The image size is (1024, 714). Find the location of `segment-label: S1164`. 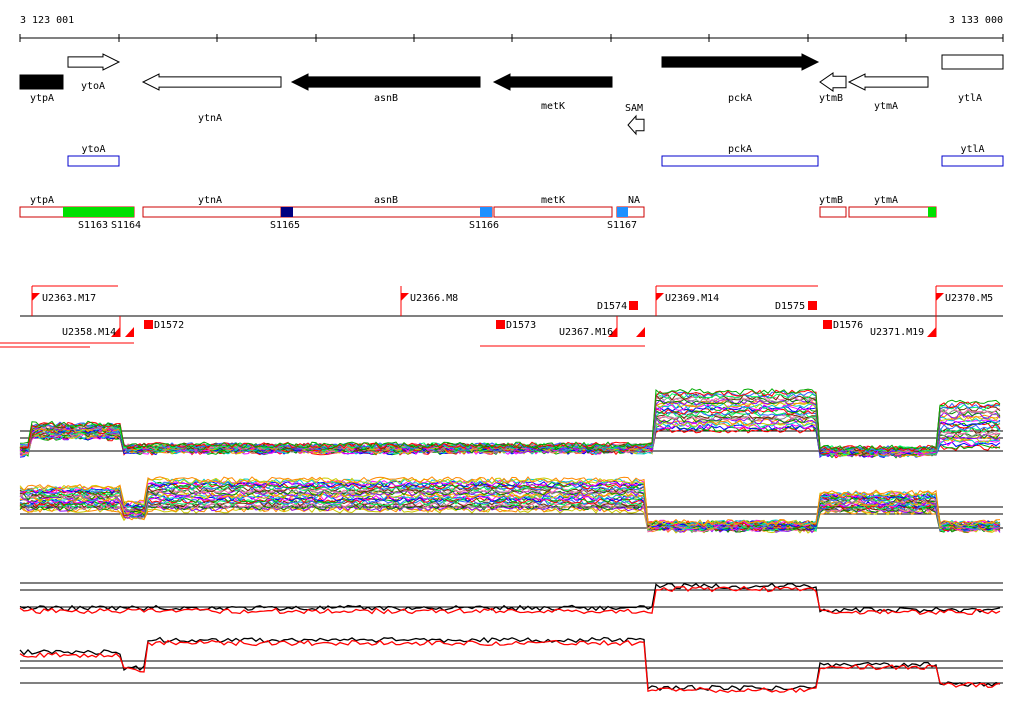

segment-label: S1164 is located at coordinates (126, 225).